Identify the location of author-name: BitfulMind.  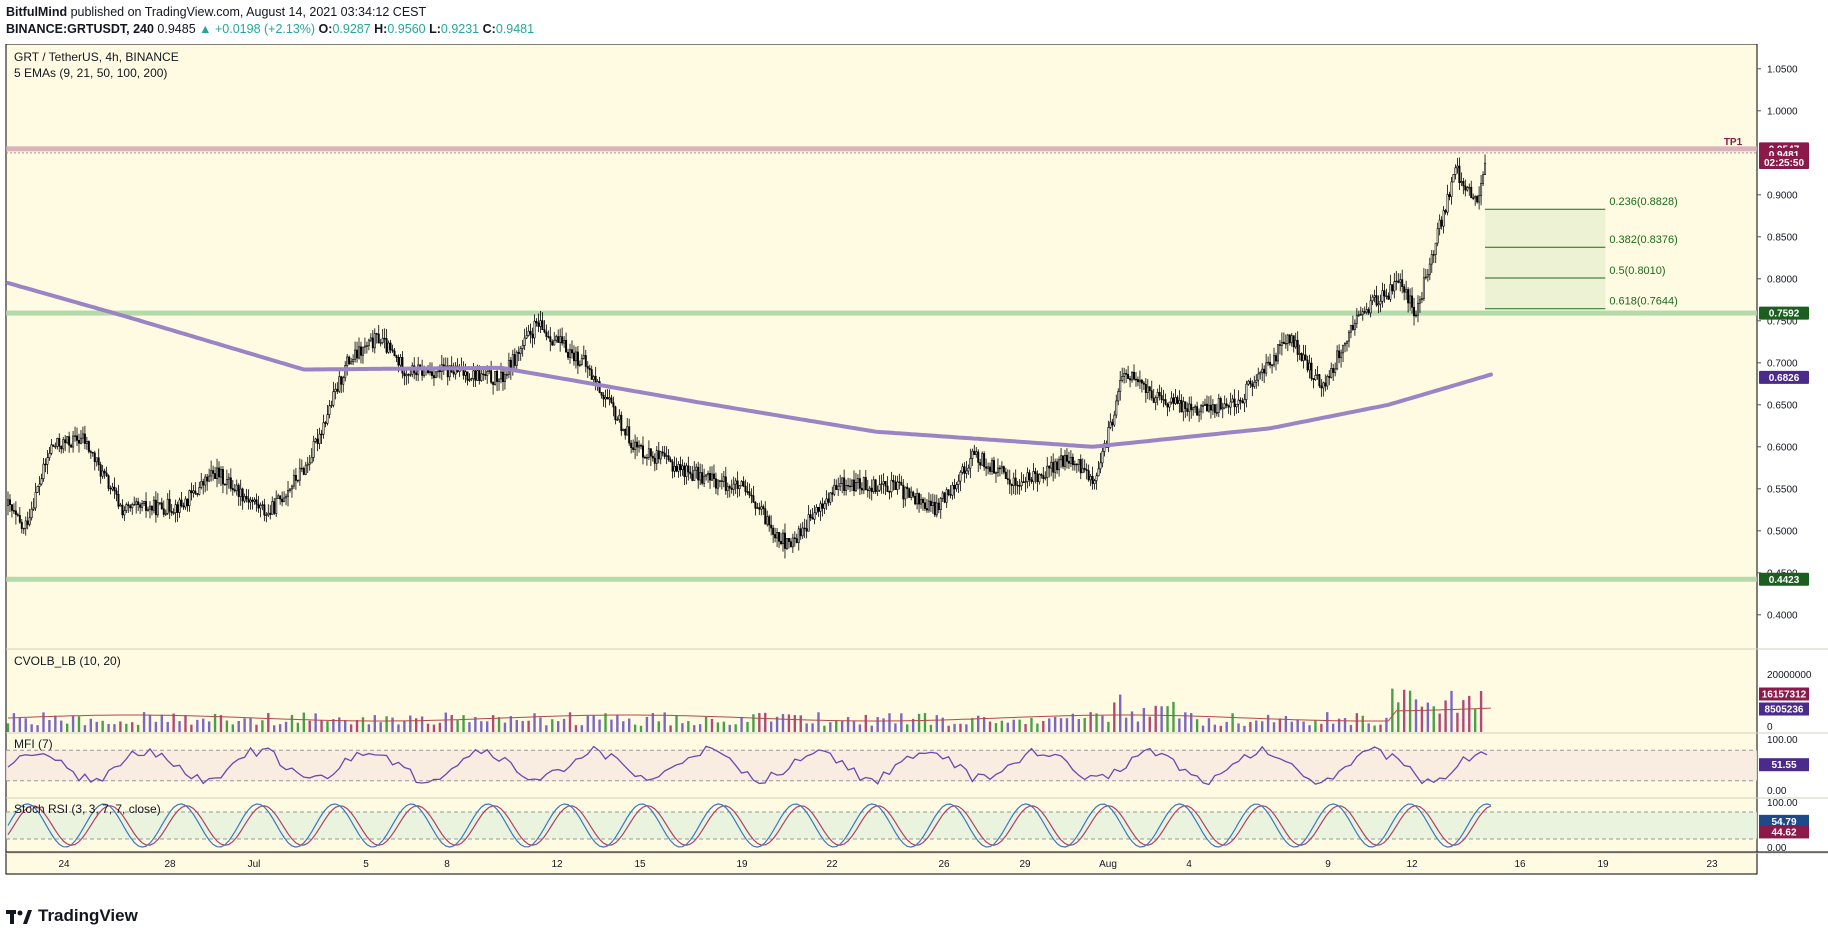
(37, 12).